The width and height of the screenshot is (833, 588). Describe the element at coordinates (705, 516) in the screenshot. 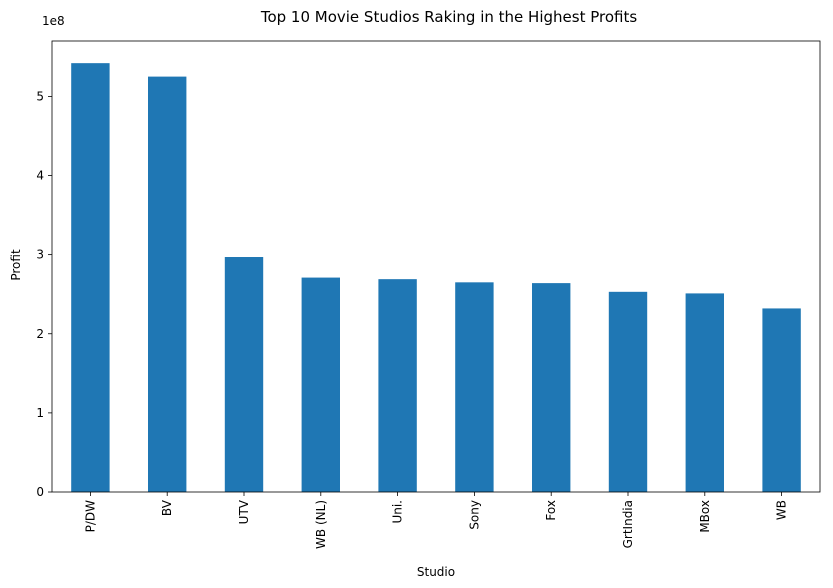

I see `x-tick-label: MBox` at that location.